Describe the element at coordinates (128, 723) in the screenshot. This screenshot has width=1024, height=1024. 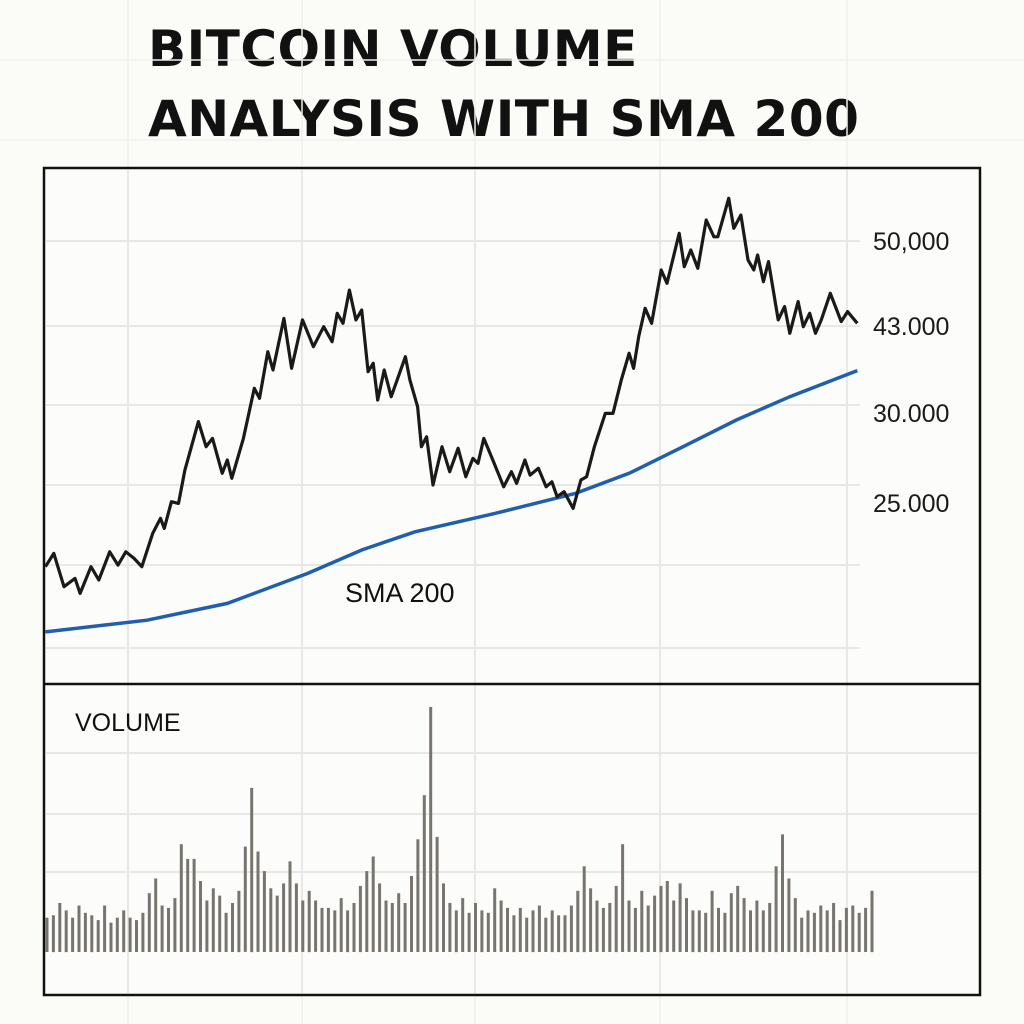
I see `volume-label: VOLUME` at that location.